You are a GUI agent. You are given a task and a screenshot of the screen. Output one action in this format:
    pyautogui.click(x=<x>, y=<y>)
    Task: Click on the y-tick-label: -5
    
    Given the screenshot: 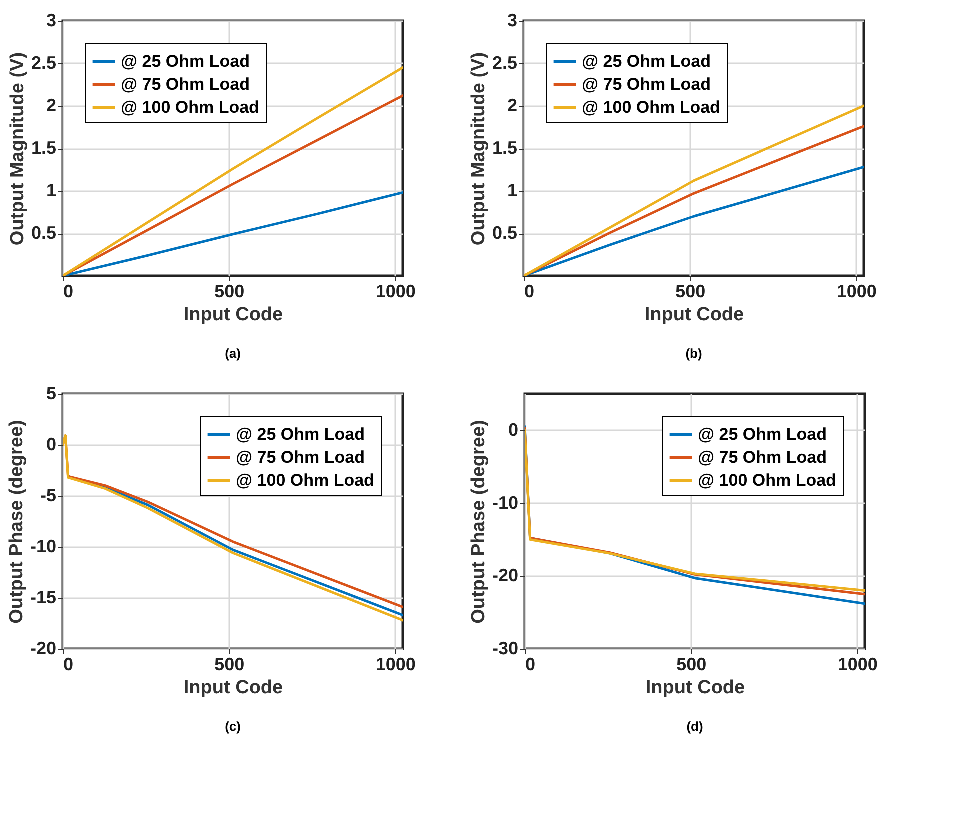 What is the action you would take?
    pyautogui.click(x=48, y=496)
    